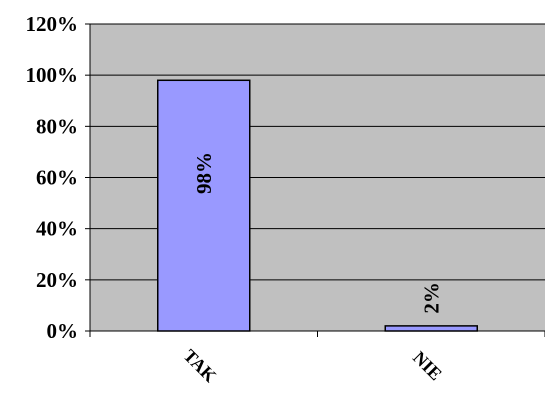  Describe the element at coordinates (63, 331) in the screenshot. I see `y-tick-label: 0%` at that location.